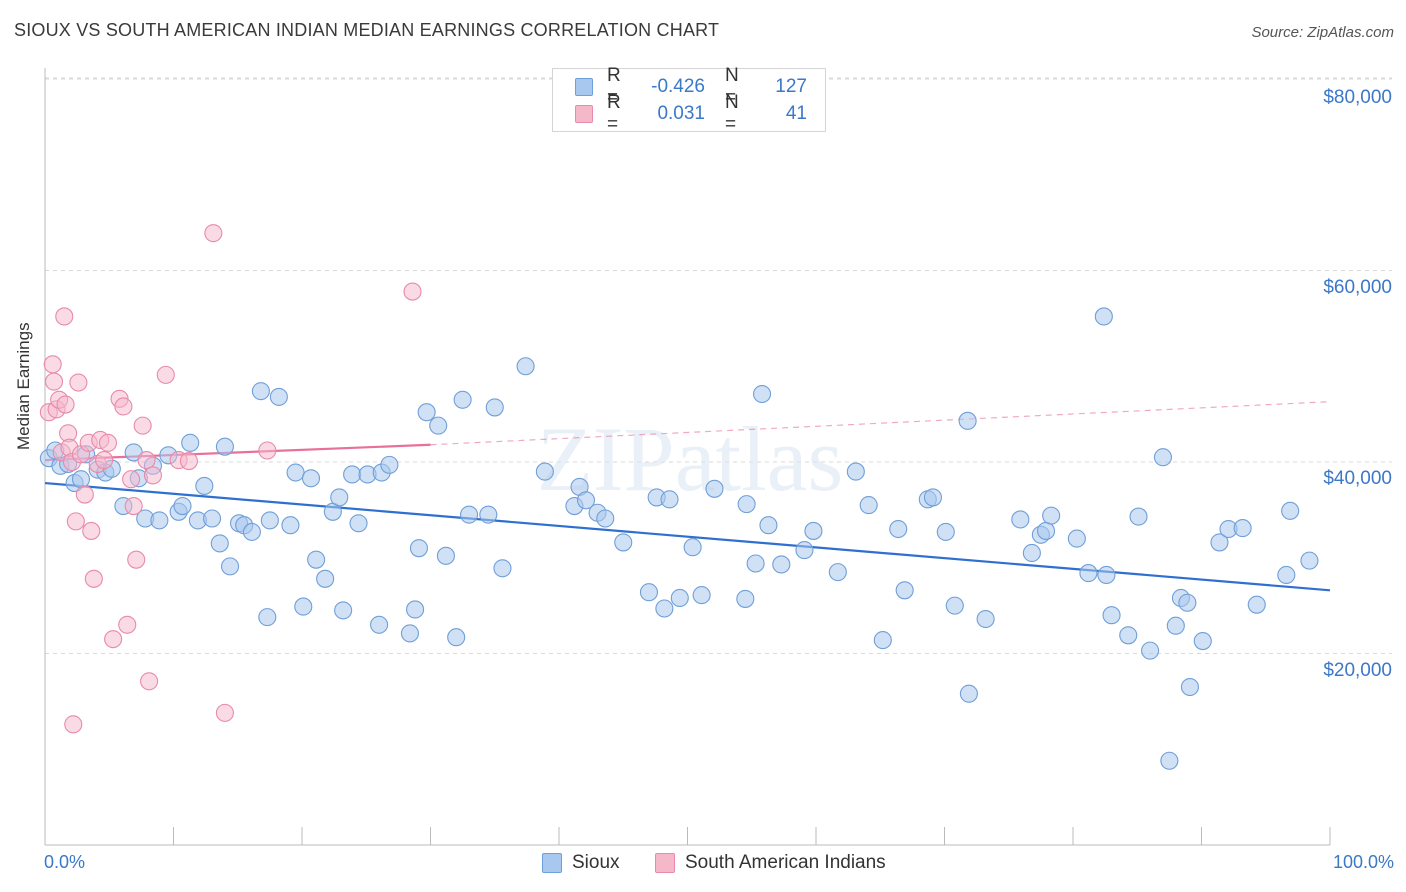 The width and height of the screenshot is (1406, 892). What do you see at coordinates (1357, 97) in the screenshot?
I see `y-tick-label-80000: $80,000` at bounding box center [1357, 97].